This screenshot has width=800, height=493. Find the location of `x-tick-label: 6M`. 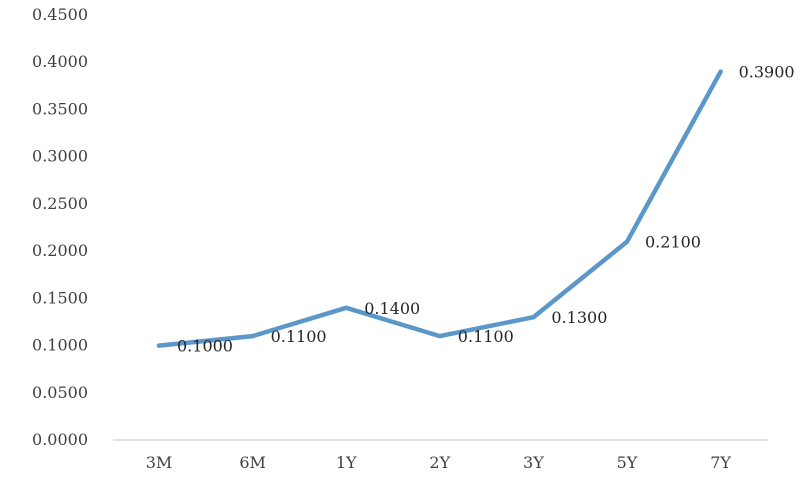

x-tick-label: 6M is located at coordinates (252, 462).